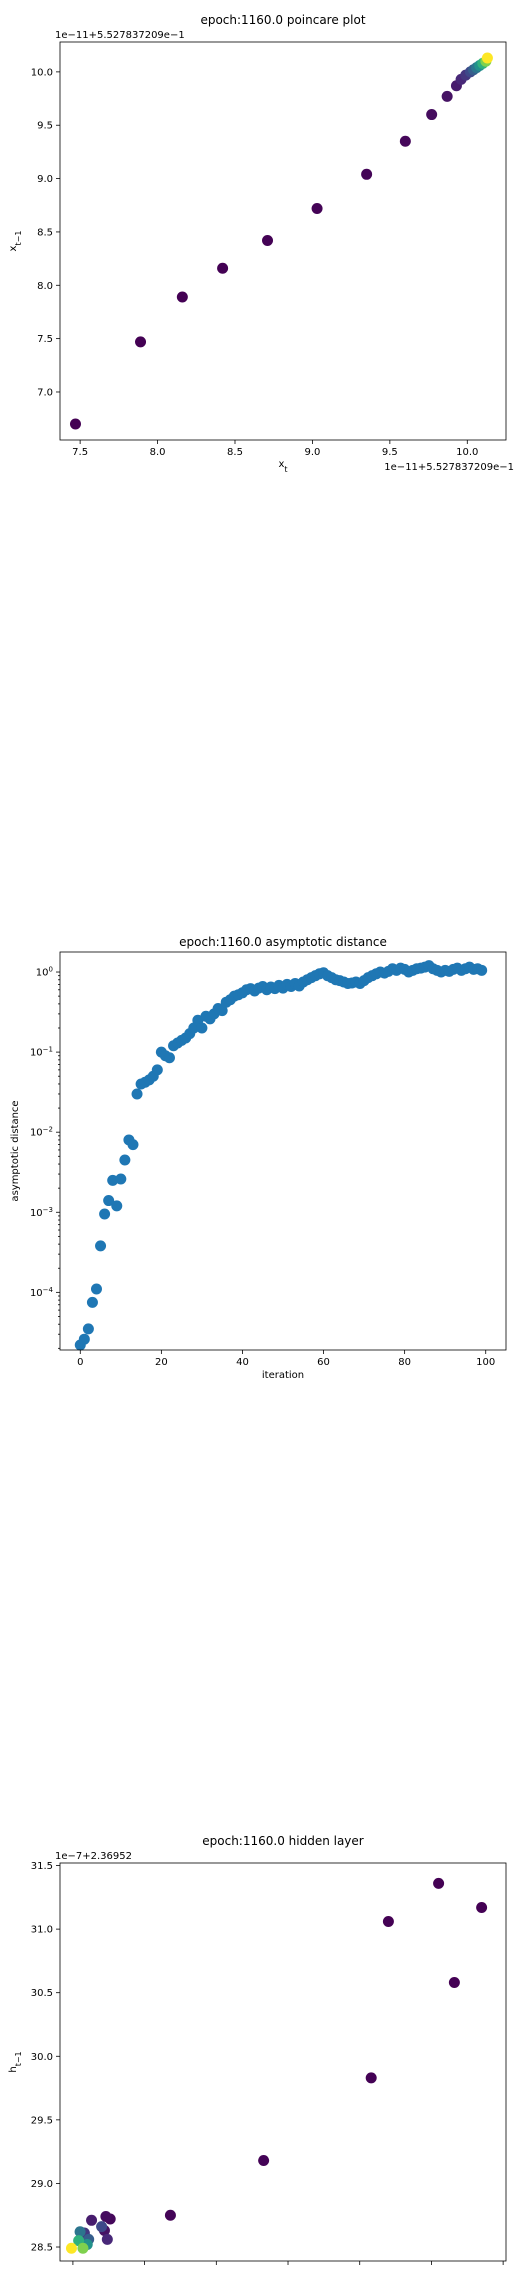 This screenshot has width=517, height=2269. I want to click on y-tick-label: 10⁻³, so click(41, 1212).